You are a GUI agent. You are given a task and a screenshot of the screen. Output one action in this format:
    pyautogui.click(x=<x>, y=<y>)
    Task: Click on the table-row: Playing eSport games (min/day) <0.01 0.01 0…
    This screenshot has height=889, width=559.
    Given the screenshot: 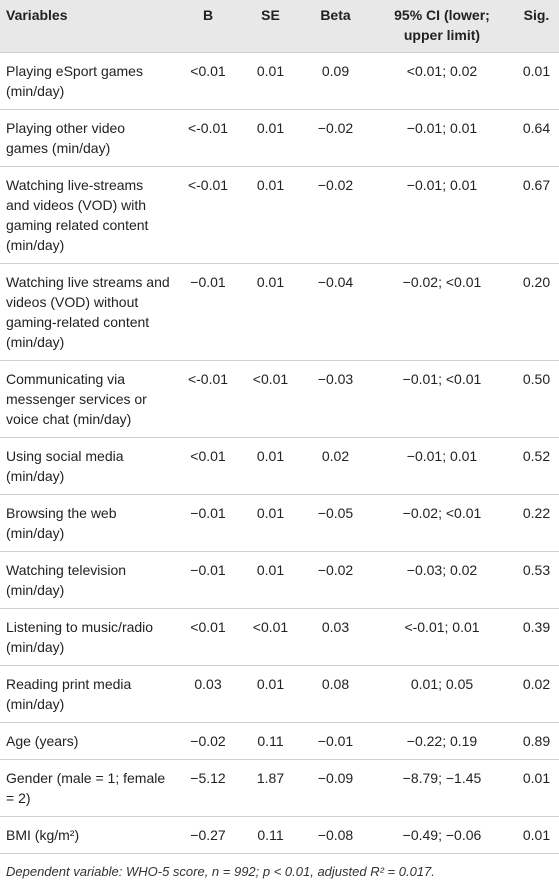 What is the action you would take?
    pyautogui.click(x=279, y=81)
    